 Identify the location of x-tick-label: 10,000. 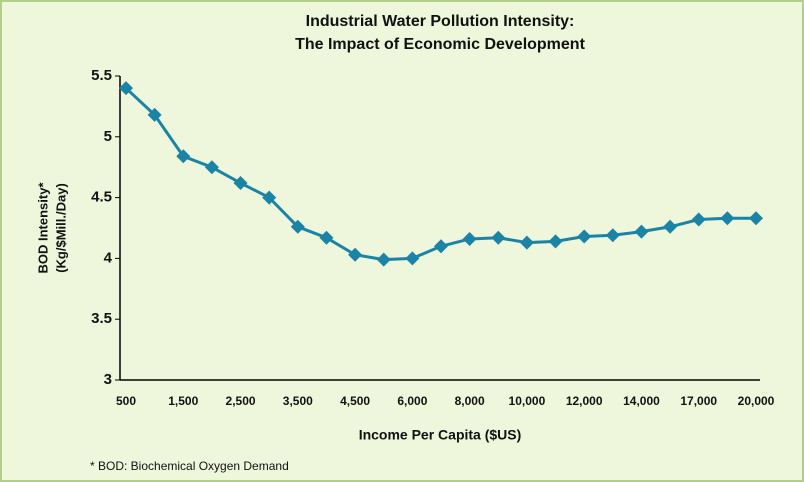
(527, 401).